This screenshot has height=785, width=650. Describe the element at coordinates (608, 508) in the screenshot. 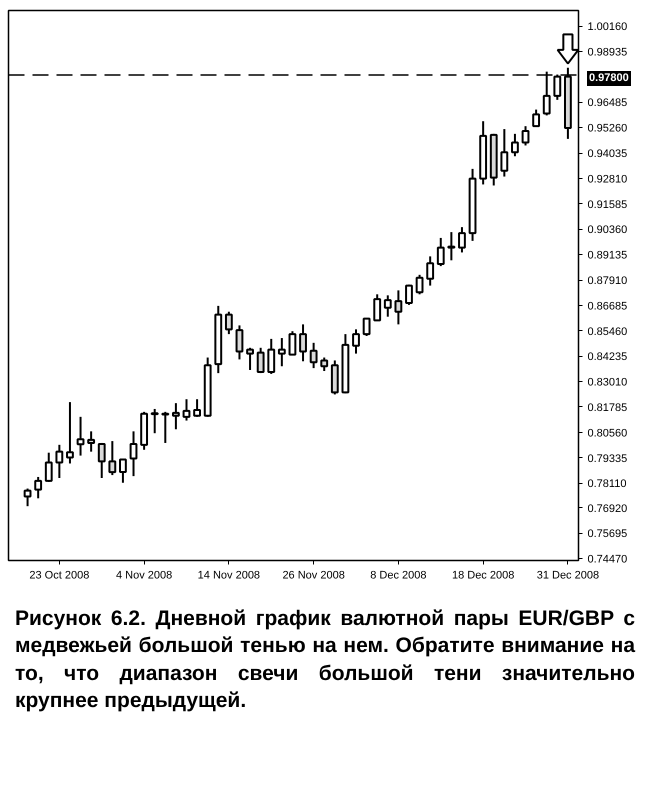

I see `y-tick-label: 0.76920` at that location.